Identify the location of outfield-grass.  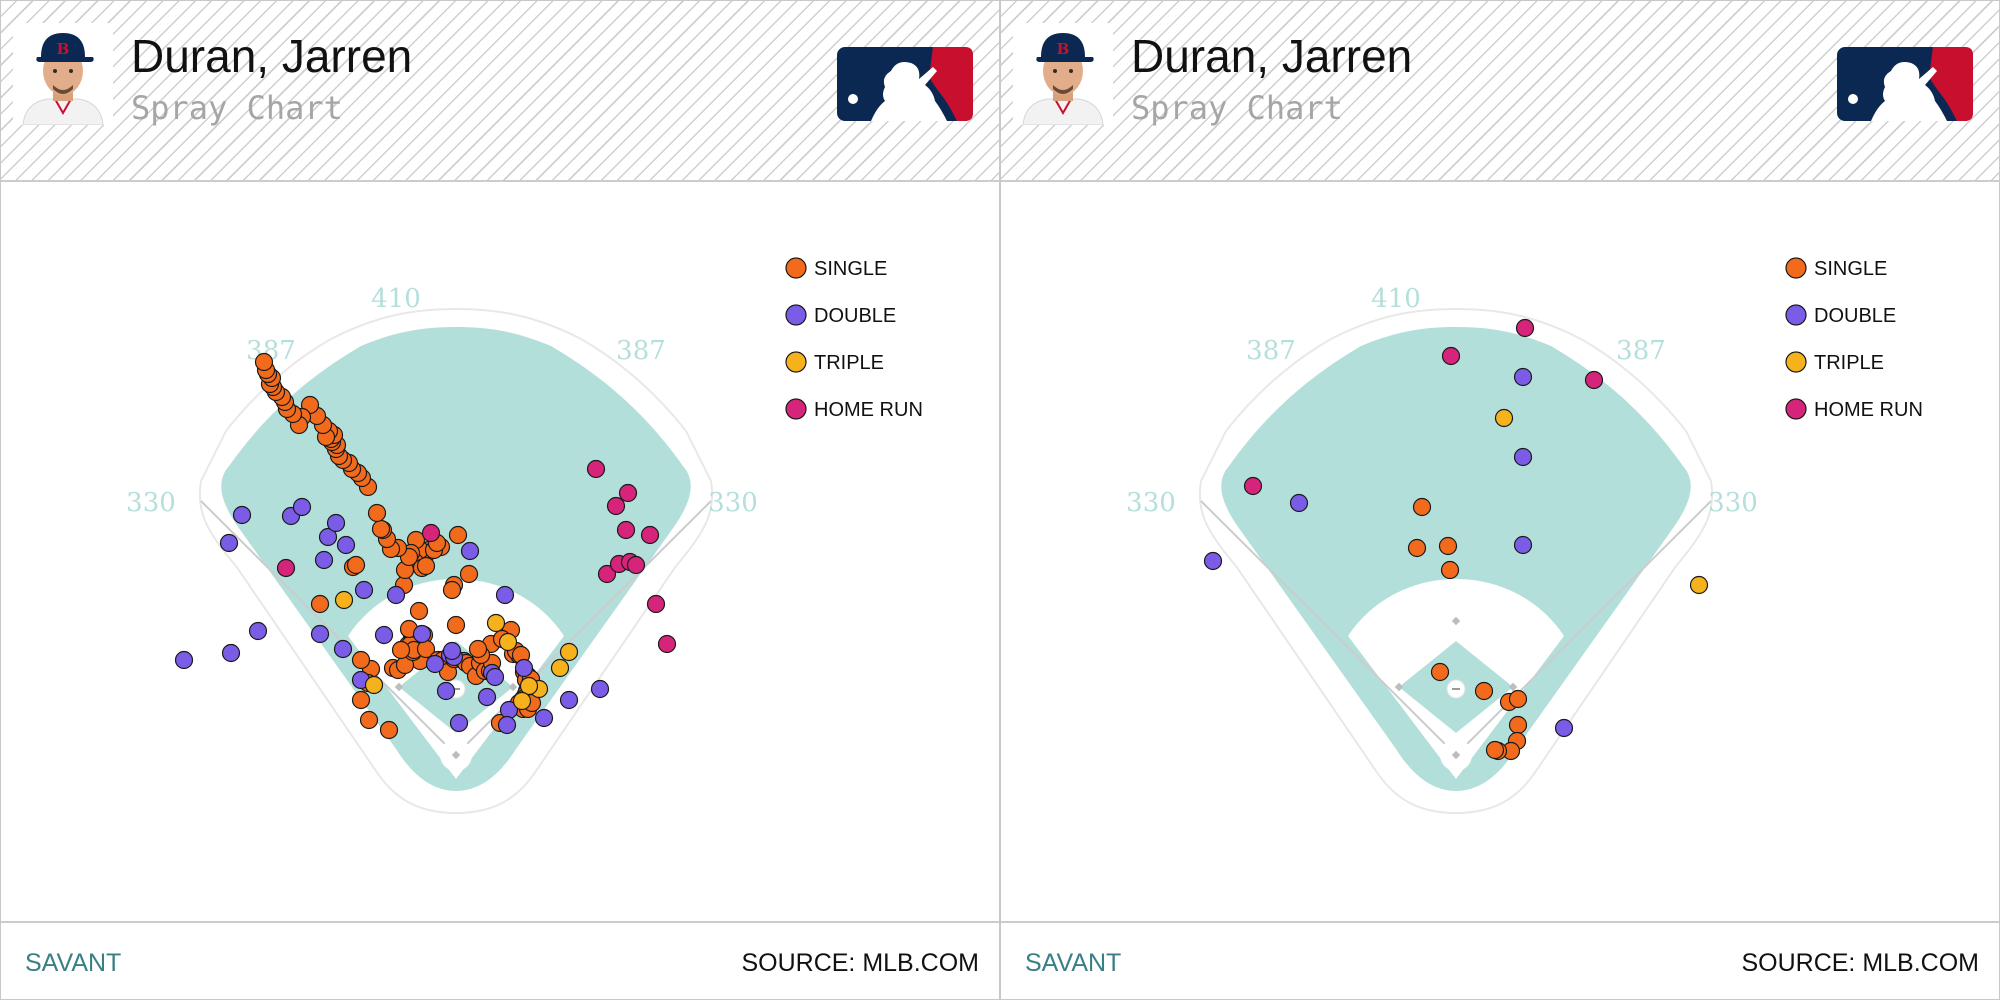
(1456, 559).